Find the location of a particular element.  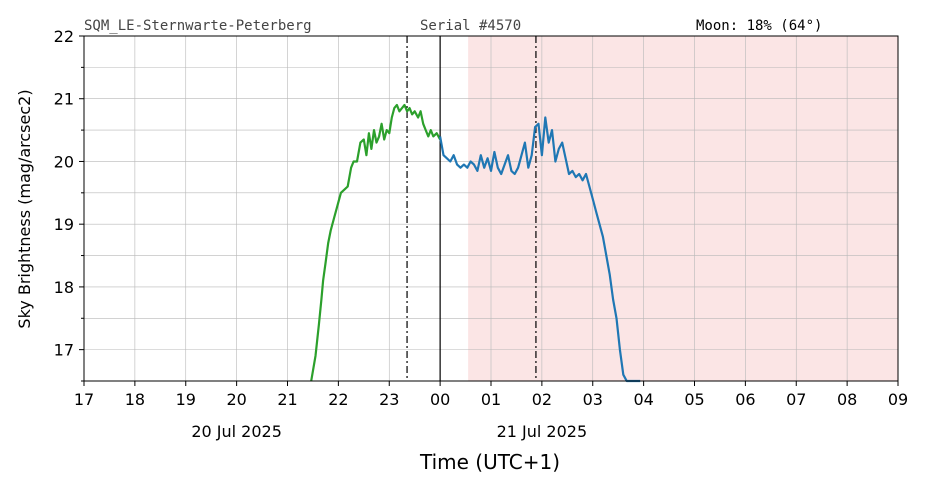

y-tick-label: 21 is located at coordinates (64, 99).